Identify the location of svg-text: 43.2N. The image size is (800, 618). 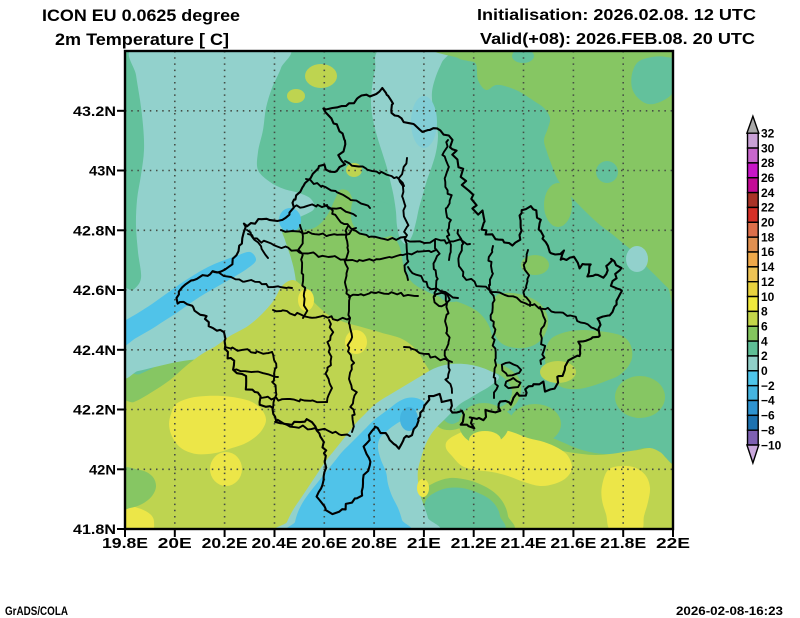
(94, 111).